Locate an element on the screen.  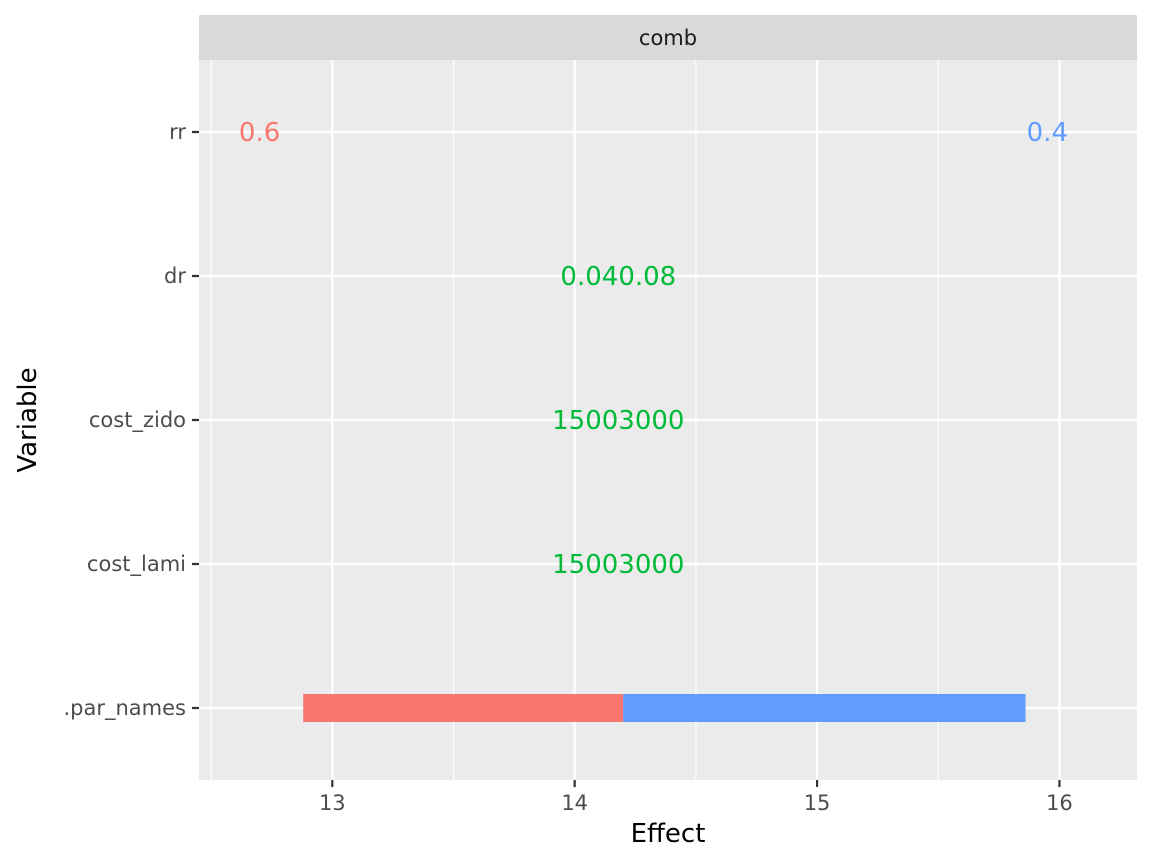
y-tick-label: dr is located at coordinates (175, 276).